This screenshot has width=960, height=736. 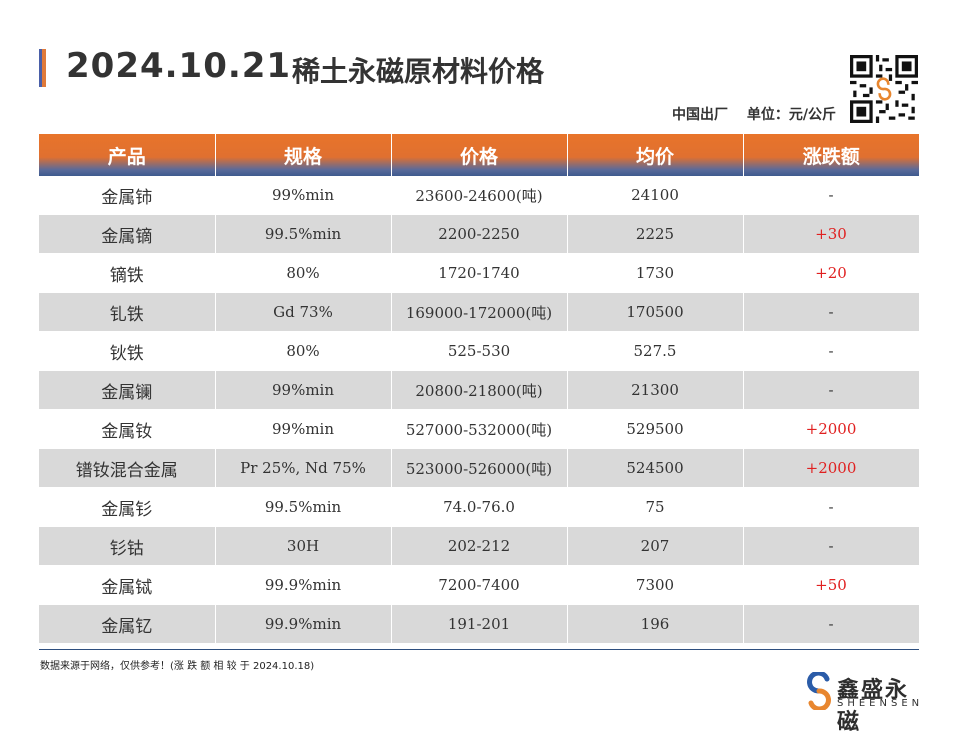 I want to click on cell-avg: 170500, so click(x=655, y=312).